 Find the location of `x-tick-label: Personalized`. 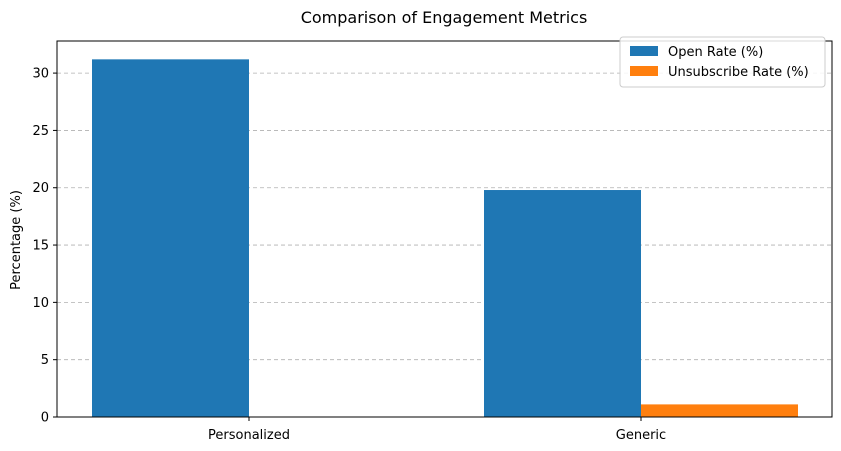

x-tick-label: Personalized is located at coordinates (249, 435).